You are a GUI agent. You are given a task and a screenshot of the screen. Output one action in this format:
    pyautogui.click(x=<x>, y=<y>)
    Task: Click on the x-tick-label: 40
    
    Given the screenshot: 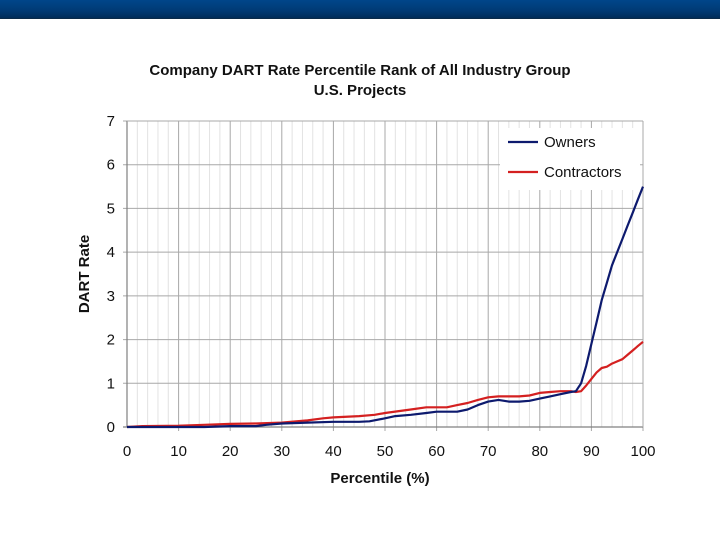 What is the action you would take?
    pyautogui.click(x=333, y=451)
    